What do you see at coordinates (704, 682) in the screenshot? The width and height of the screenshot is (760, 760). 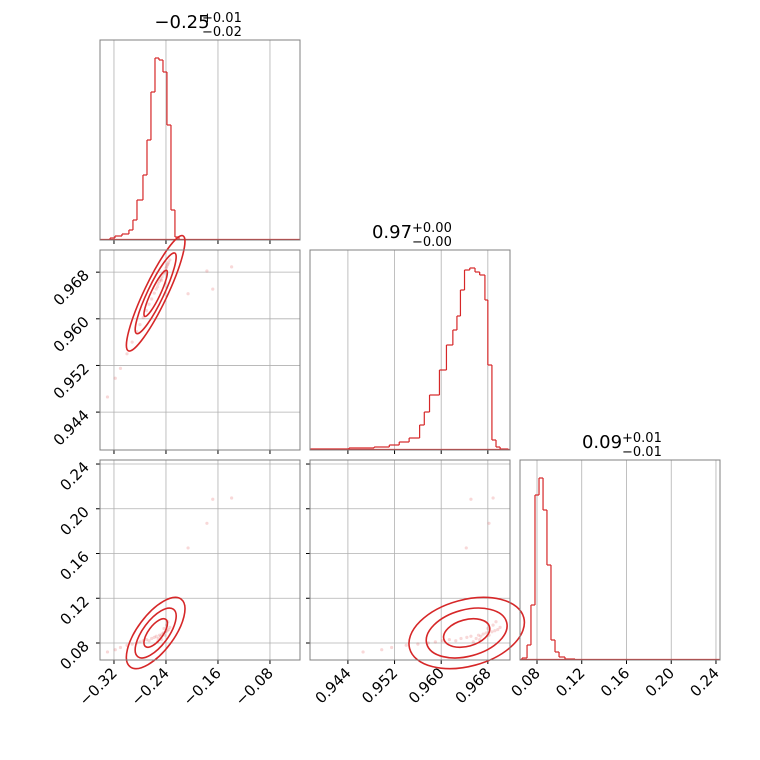 I see `x-tick-label: 0.24` at bounding box center [704, 682].